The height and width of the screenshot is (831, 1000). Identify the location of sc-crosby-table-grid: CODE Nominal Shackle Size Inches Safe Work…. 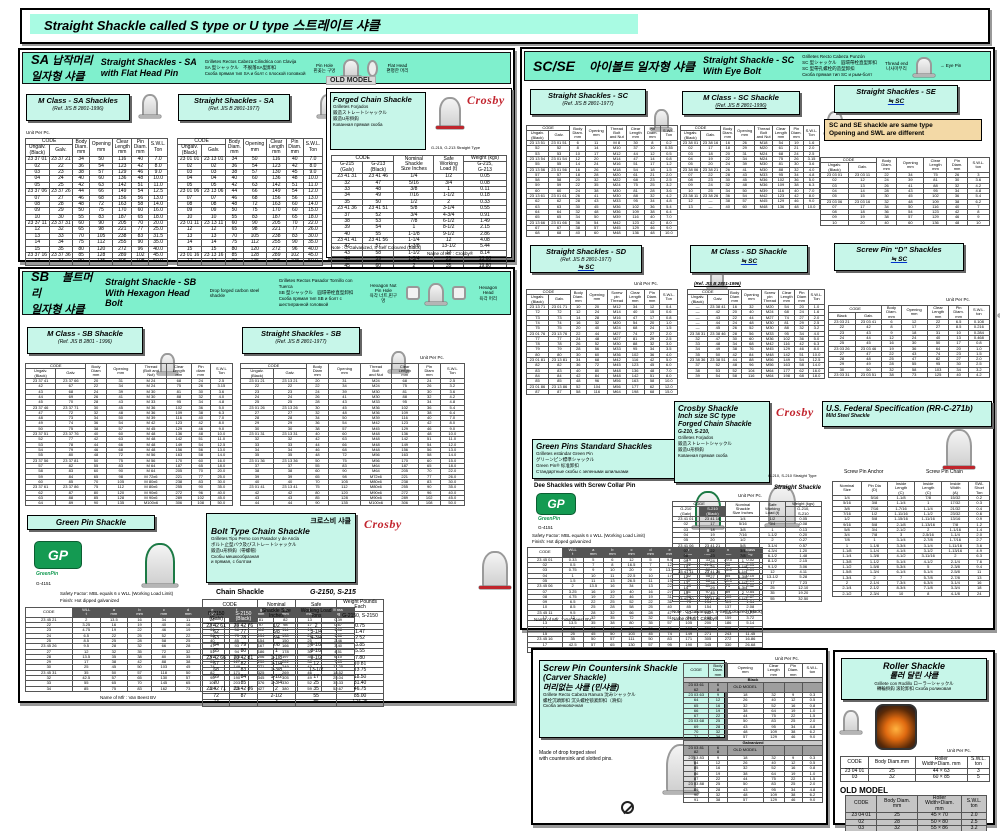
(747, 551).